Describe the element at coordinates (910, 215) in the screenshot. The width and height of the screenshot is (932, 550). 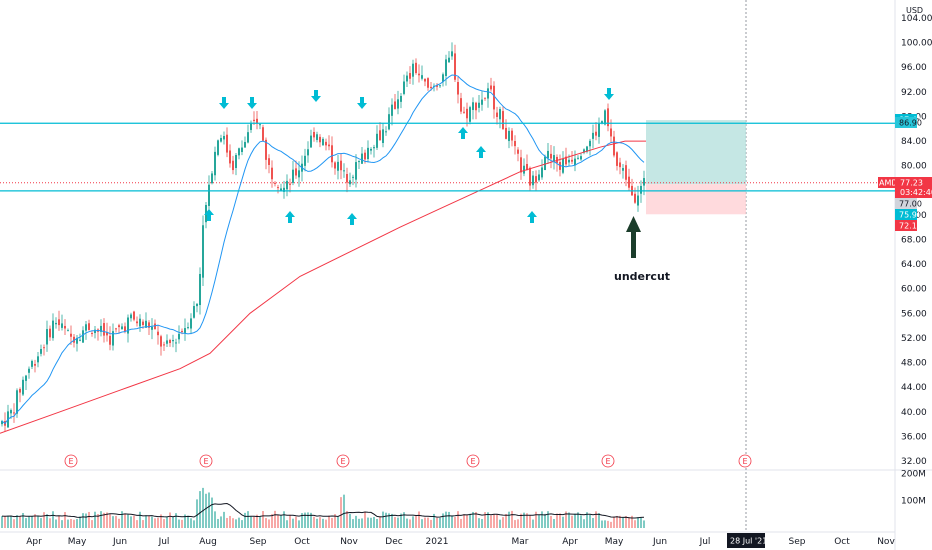
I see `lower-line-label: 75.90` at that location.